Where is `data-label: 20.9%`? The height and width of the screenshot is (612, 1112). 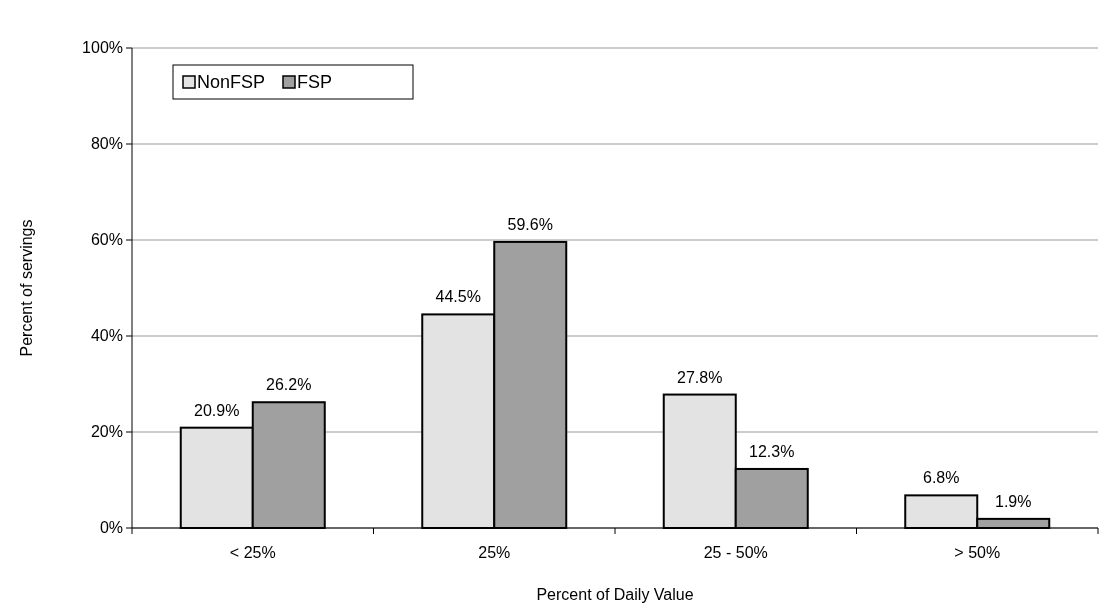 data-label: 20.9% is located at coordinates (217, 410).